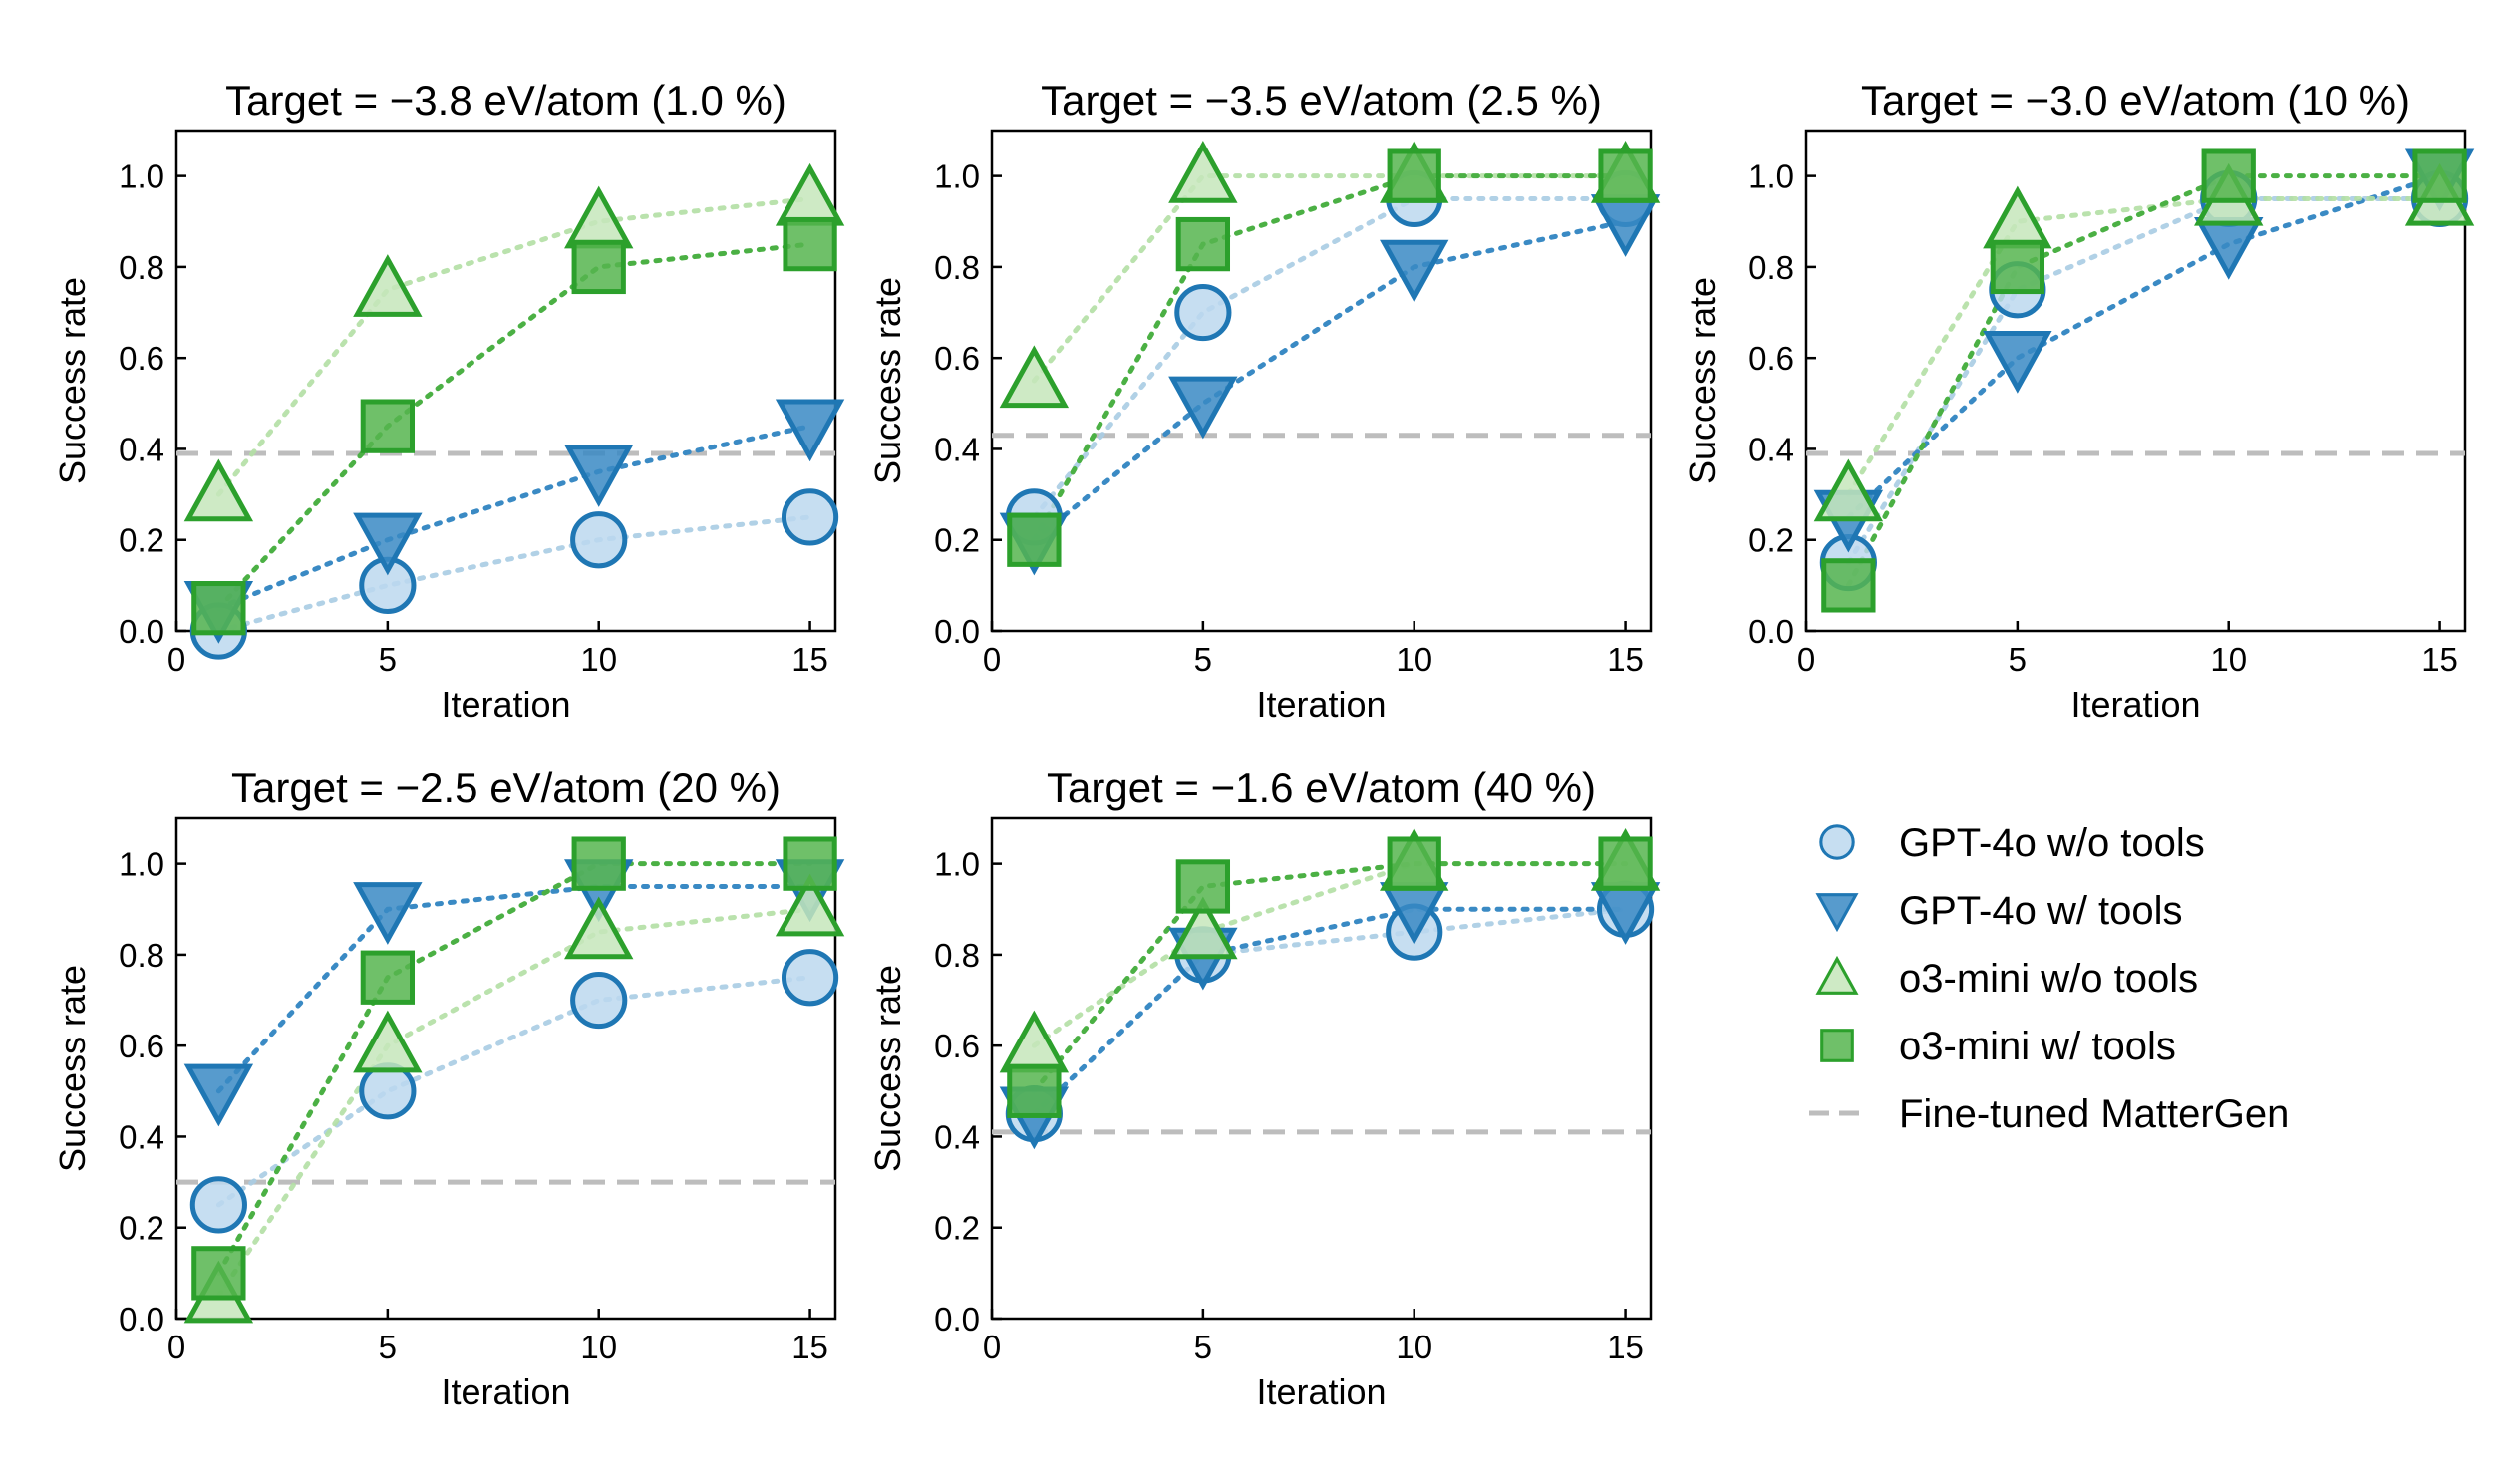 This screenshot has width=2513, height=1484. I want to click on panel-title: Target = −3.5 eV/atom (2.5 %), so click(1322, 100).